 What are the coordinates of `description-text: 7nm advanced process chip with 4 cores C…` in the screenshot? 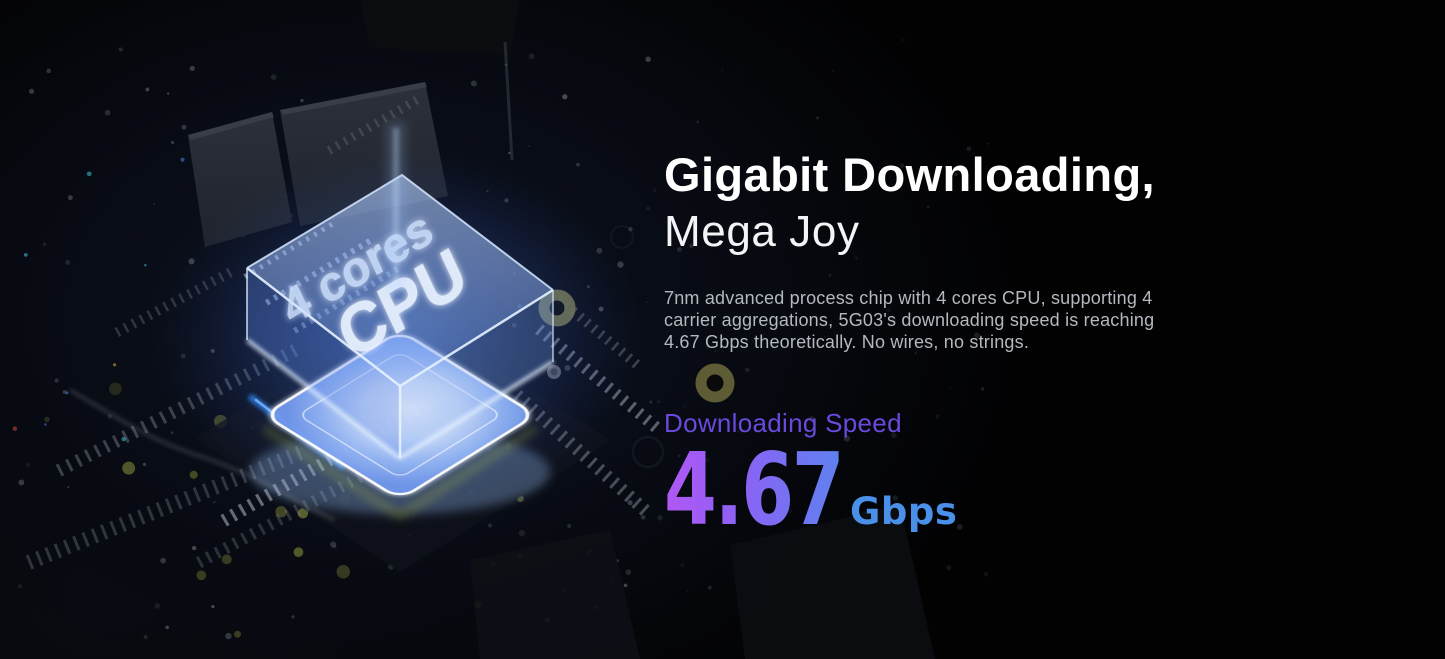 It's located at (909, 320).